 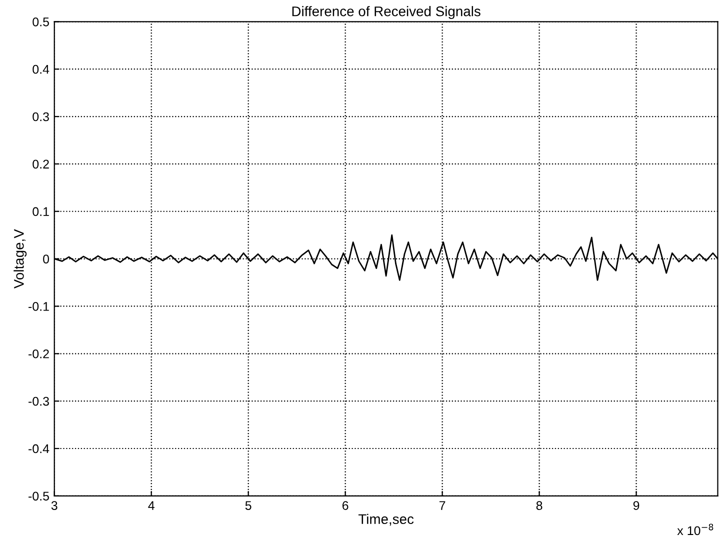 I want to click on x-tick-label: 5, so click(x=248, y=505).